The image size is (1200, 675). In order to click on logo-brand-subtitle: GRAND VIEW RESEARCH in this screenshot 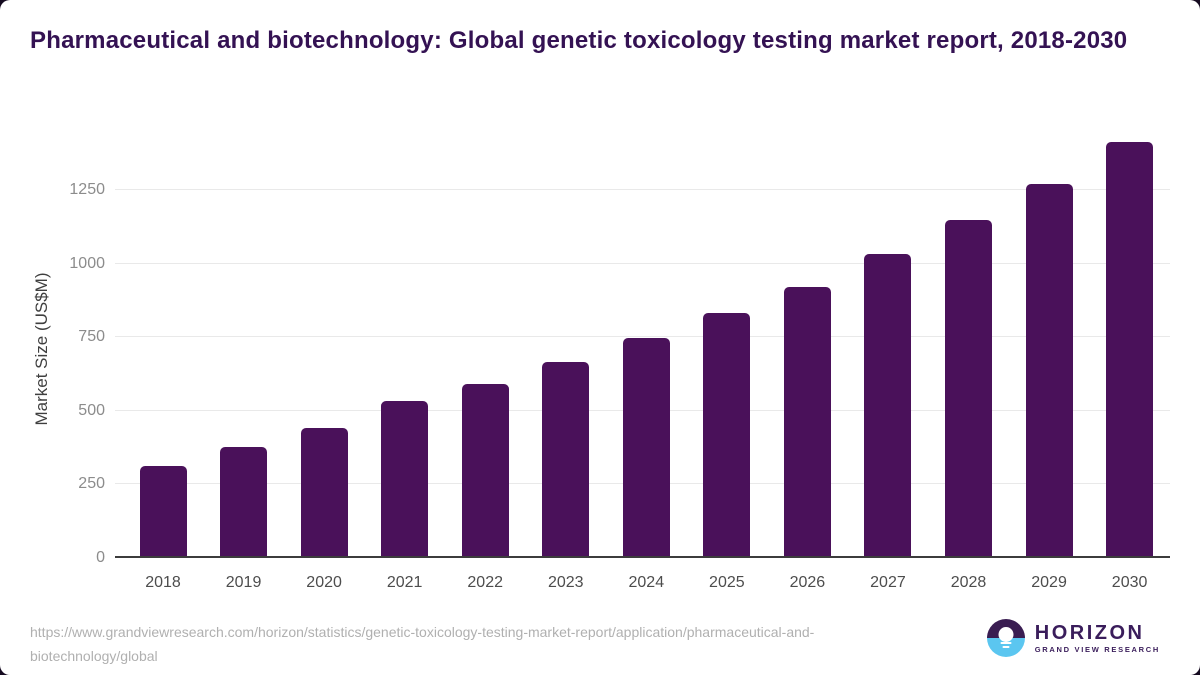, I will do `click(1097, 649)`.